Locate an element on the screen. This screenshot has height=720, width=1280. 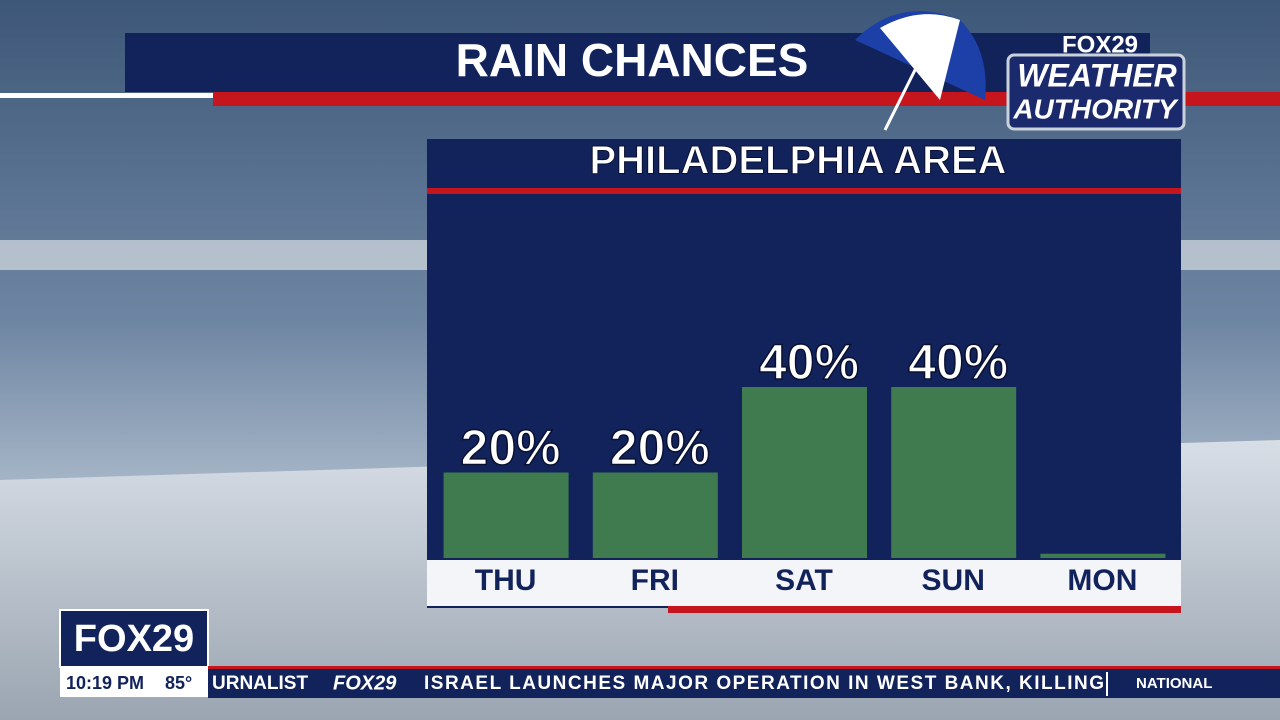
x-tick-label: MON is located at coordinates (1102, 580).